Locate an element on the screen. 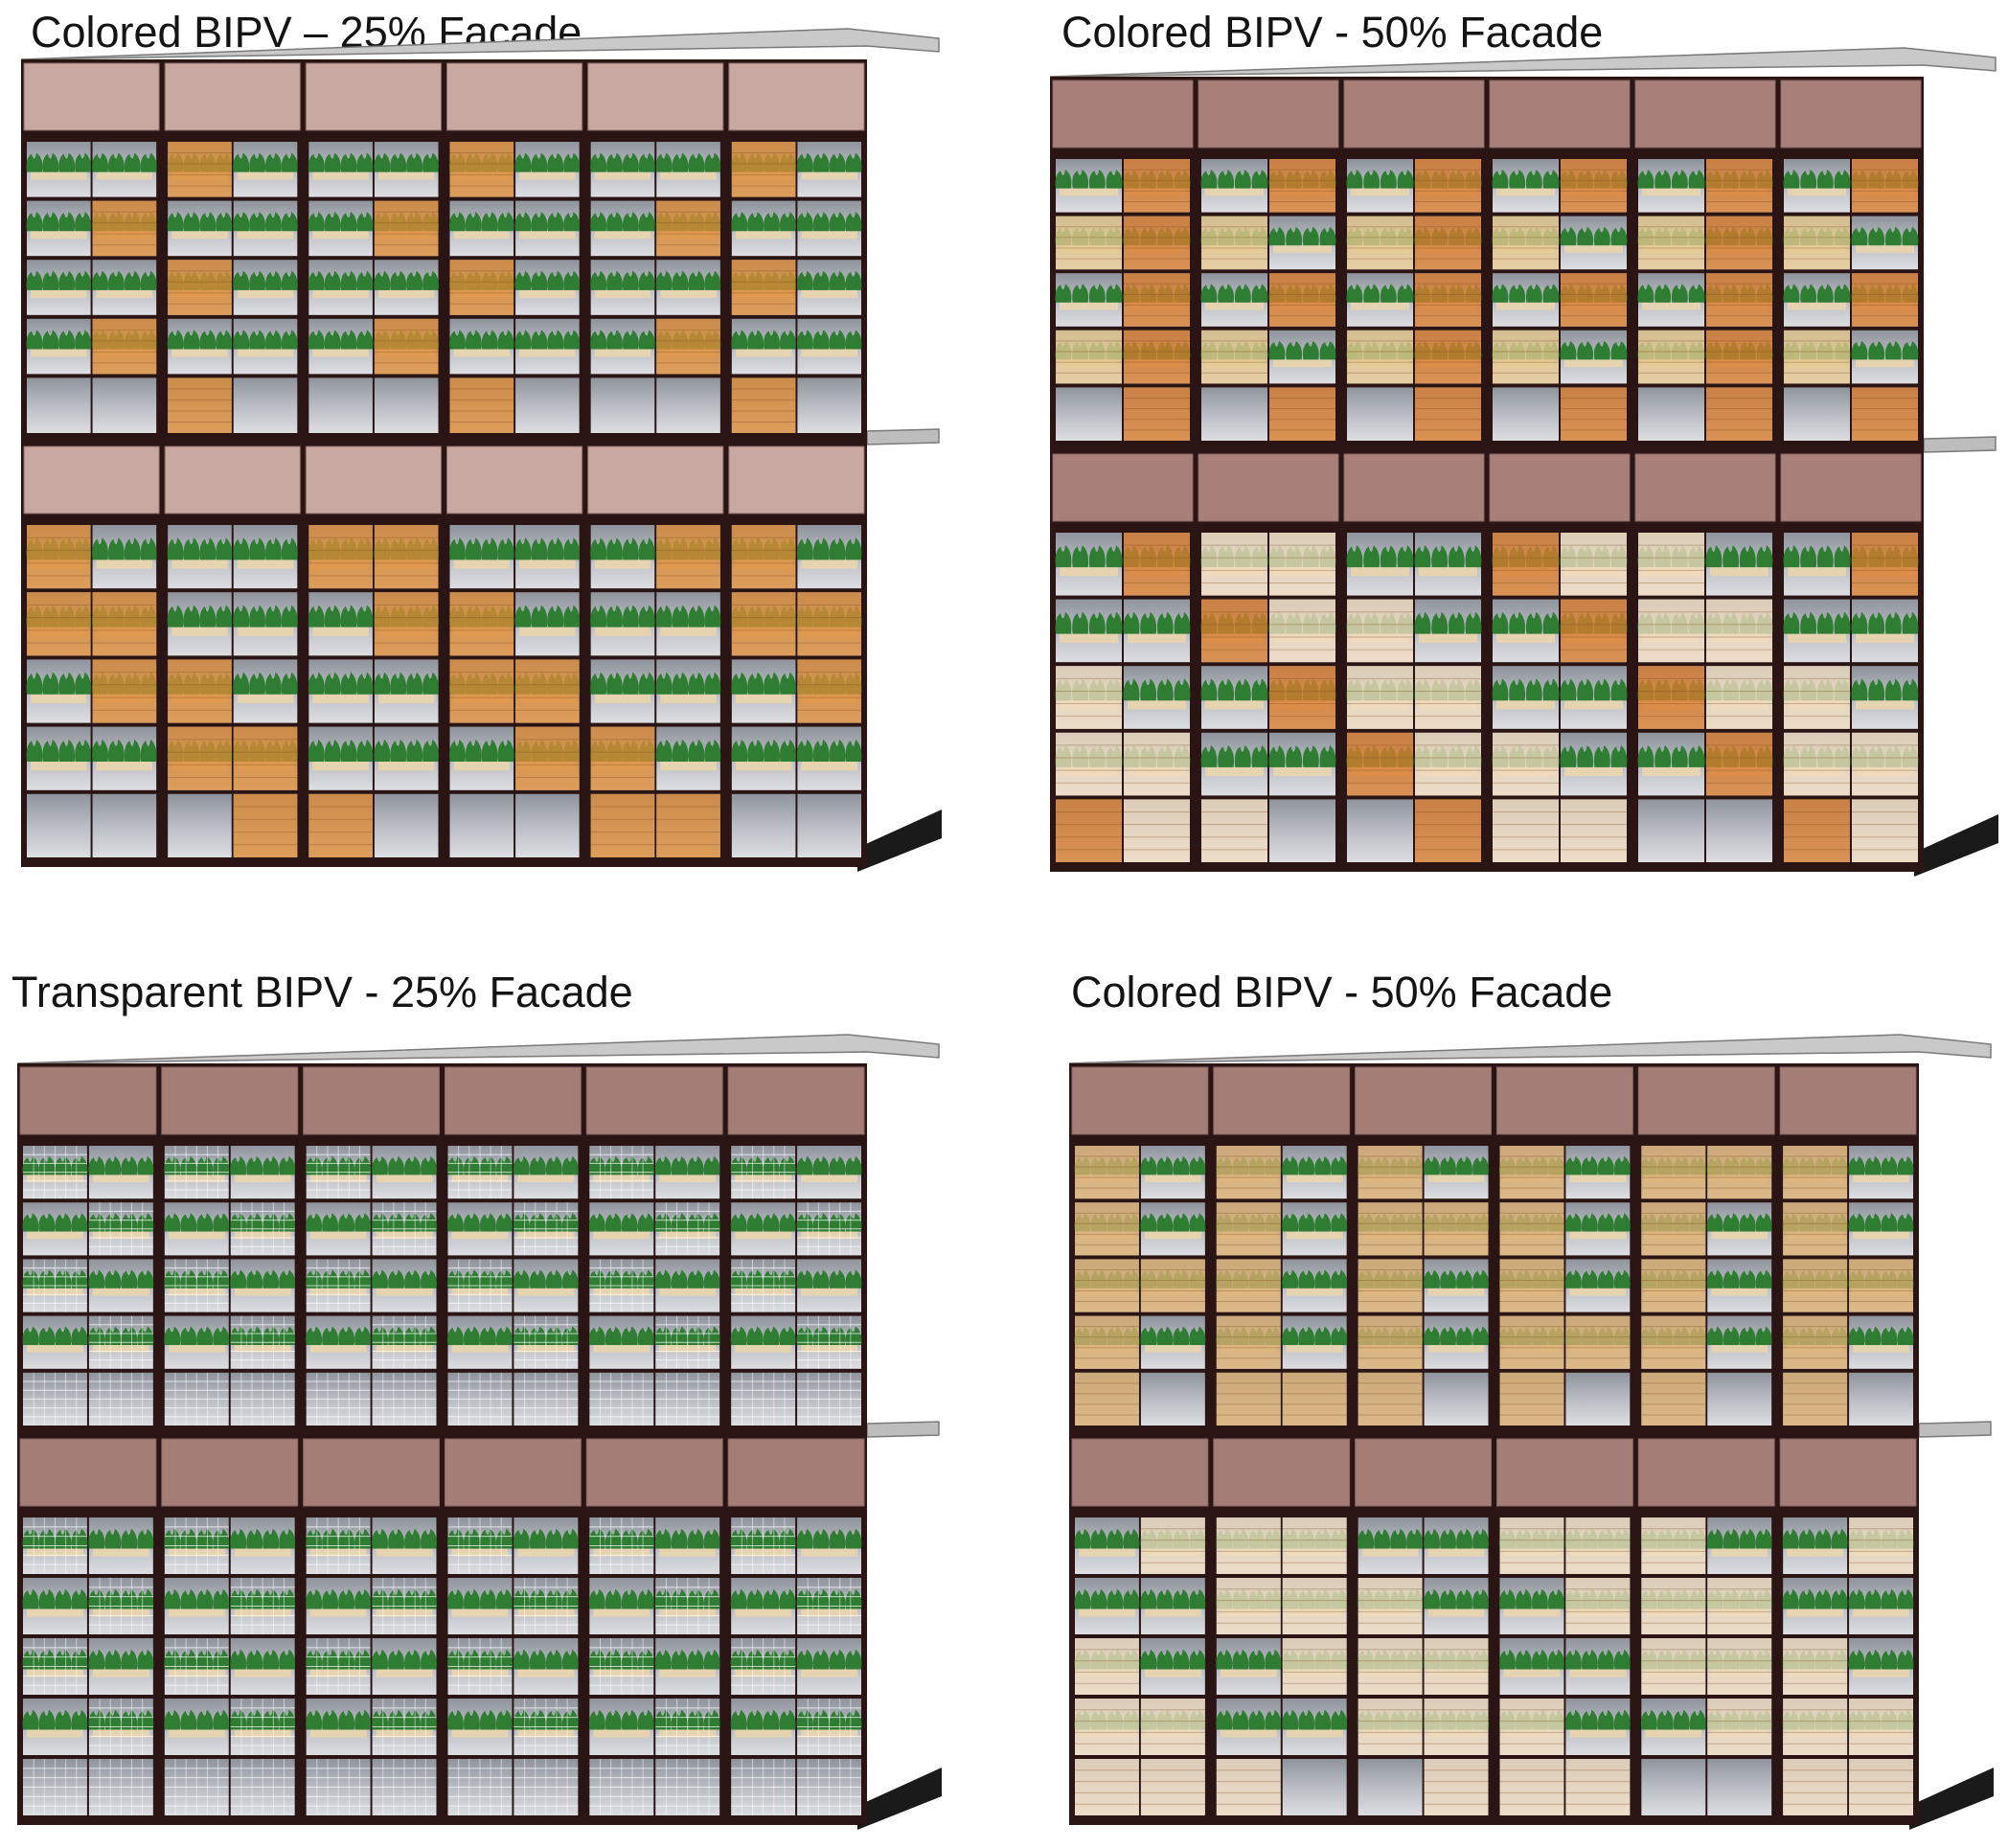  floor-slab is located at coordinates (1955, 1429).